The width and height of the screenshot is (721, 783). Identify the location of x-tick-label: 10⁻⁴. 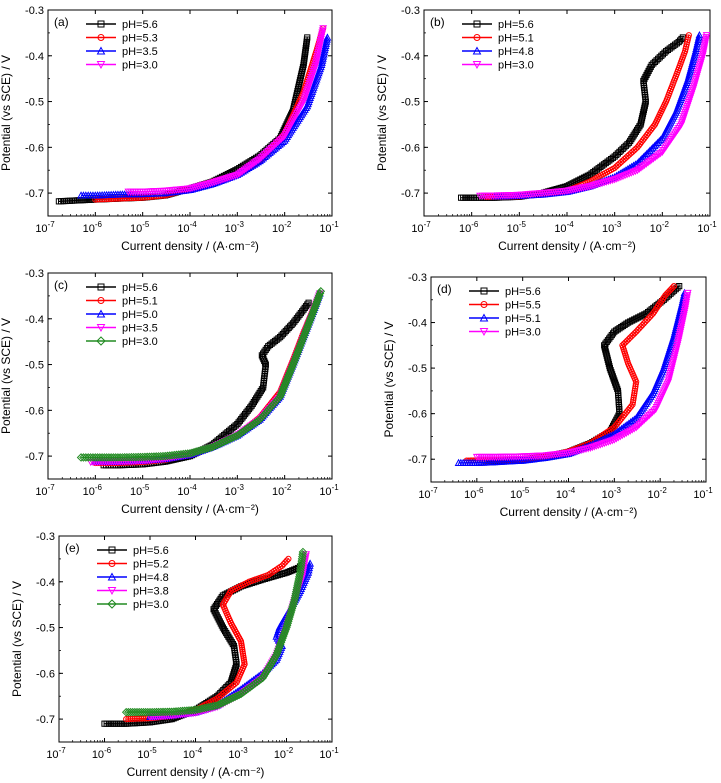
(566, 493).